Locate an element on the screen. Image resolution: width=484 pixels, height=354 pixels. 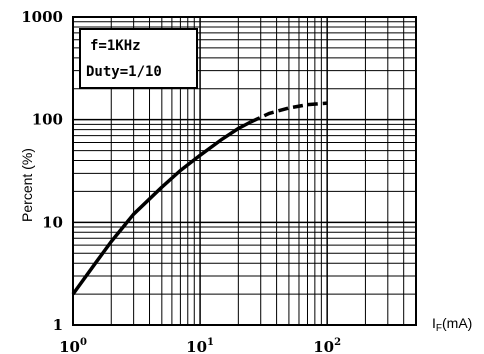
y-tick-label: 1 is located at coordinates (58, 325).